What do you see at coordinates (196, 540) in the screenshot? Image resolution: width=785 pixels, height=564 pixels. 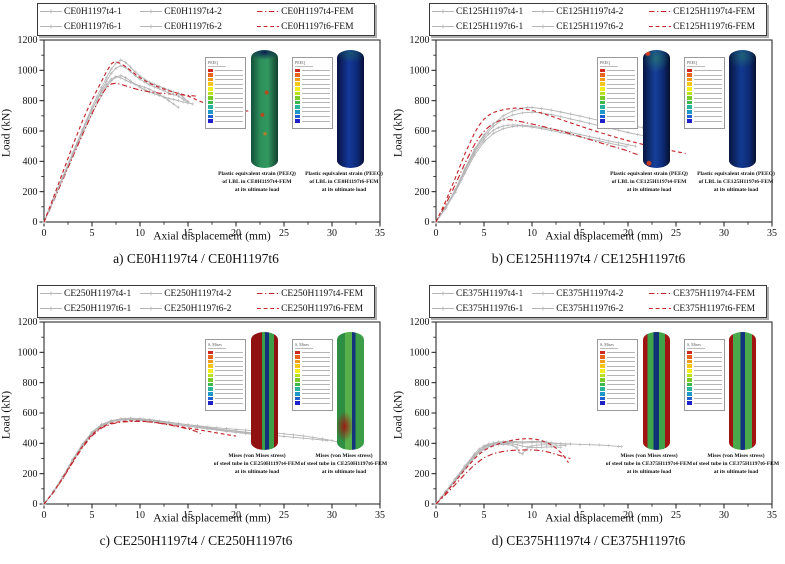 I see `subplot-caption: c) CE250H1197t4 / CE250H1197t6` at bounding box center [196, 540].